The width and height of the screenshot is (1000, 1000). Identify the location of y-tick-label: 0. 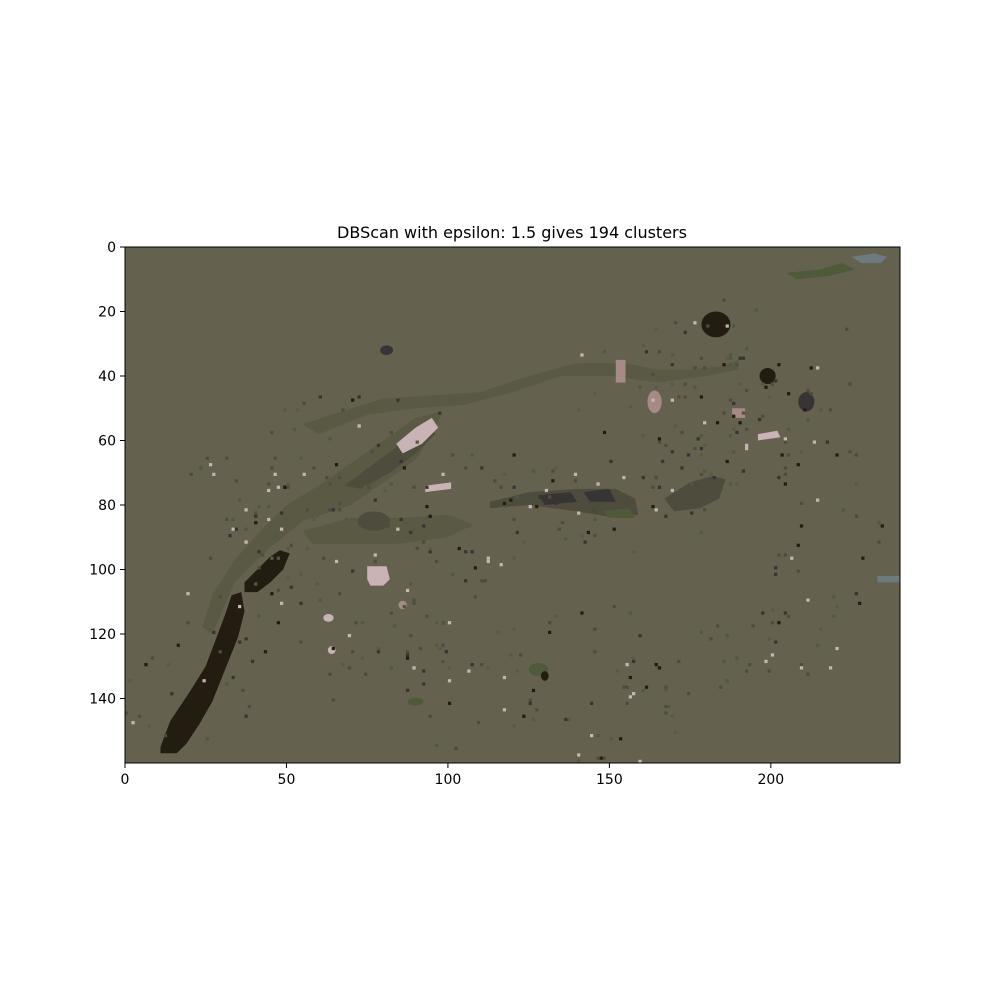
(111, 248).